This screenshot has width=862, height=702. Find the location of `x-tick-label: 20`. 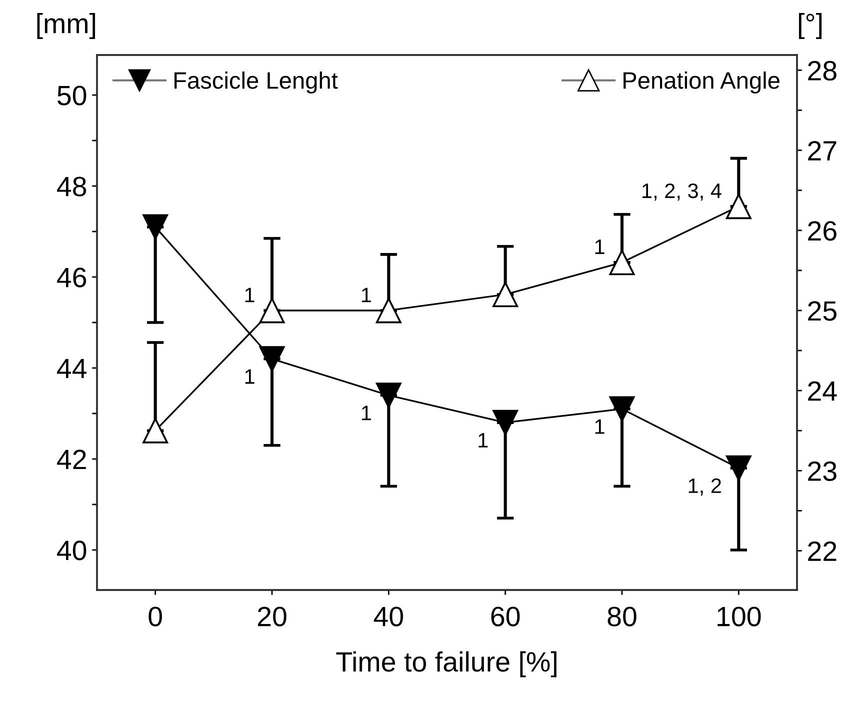

x-tick-label: 20 is located at coordinates (272, 616).